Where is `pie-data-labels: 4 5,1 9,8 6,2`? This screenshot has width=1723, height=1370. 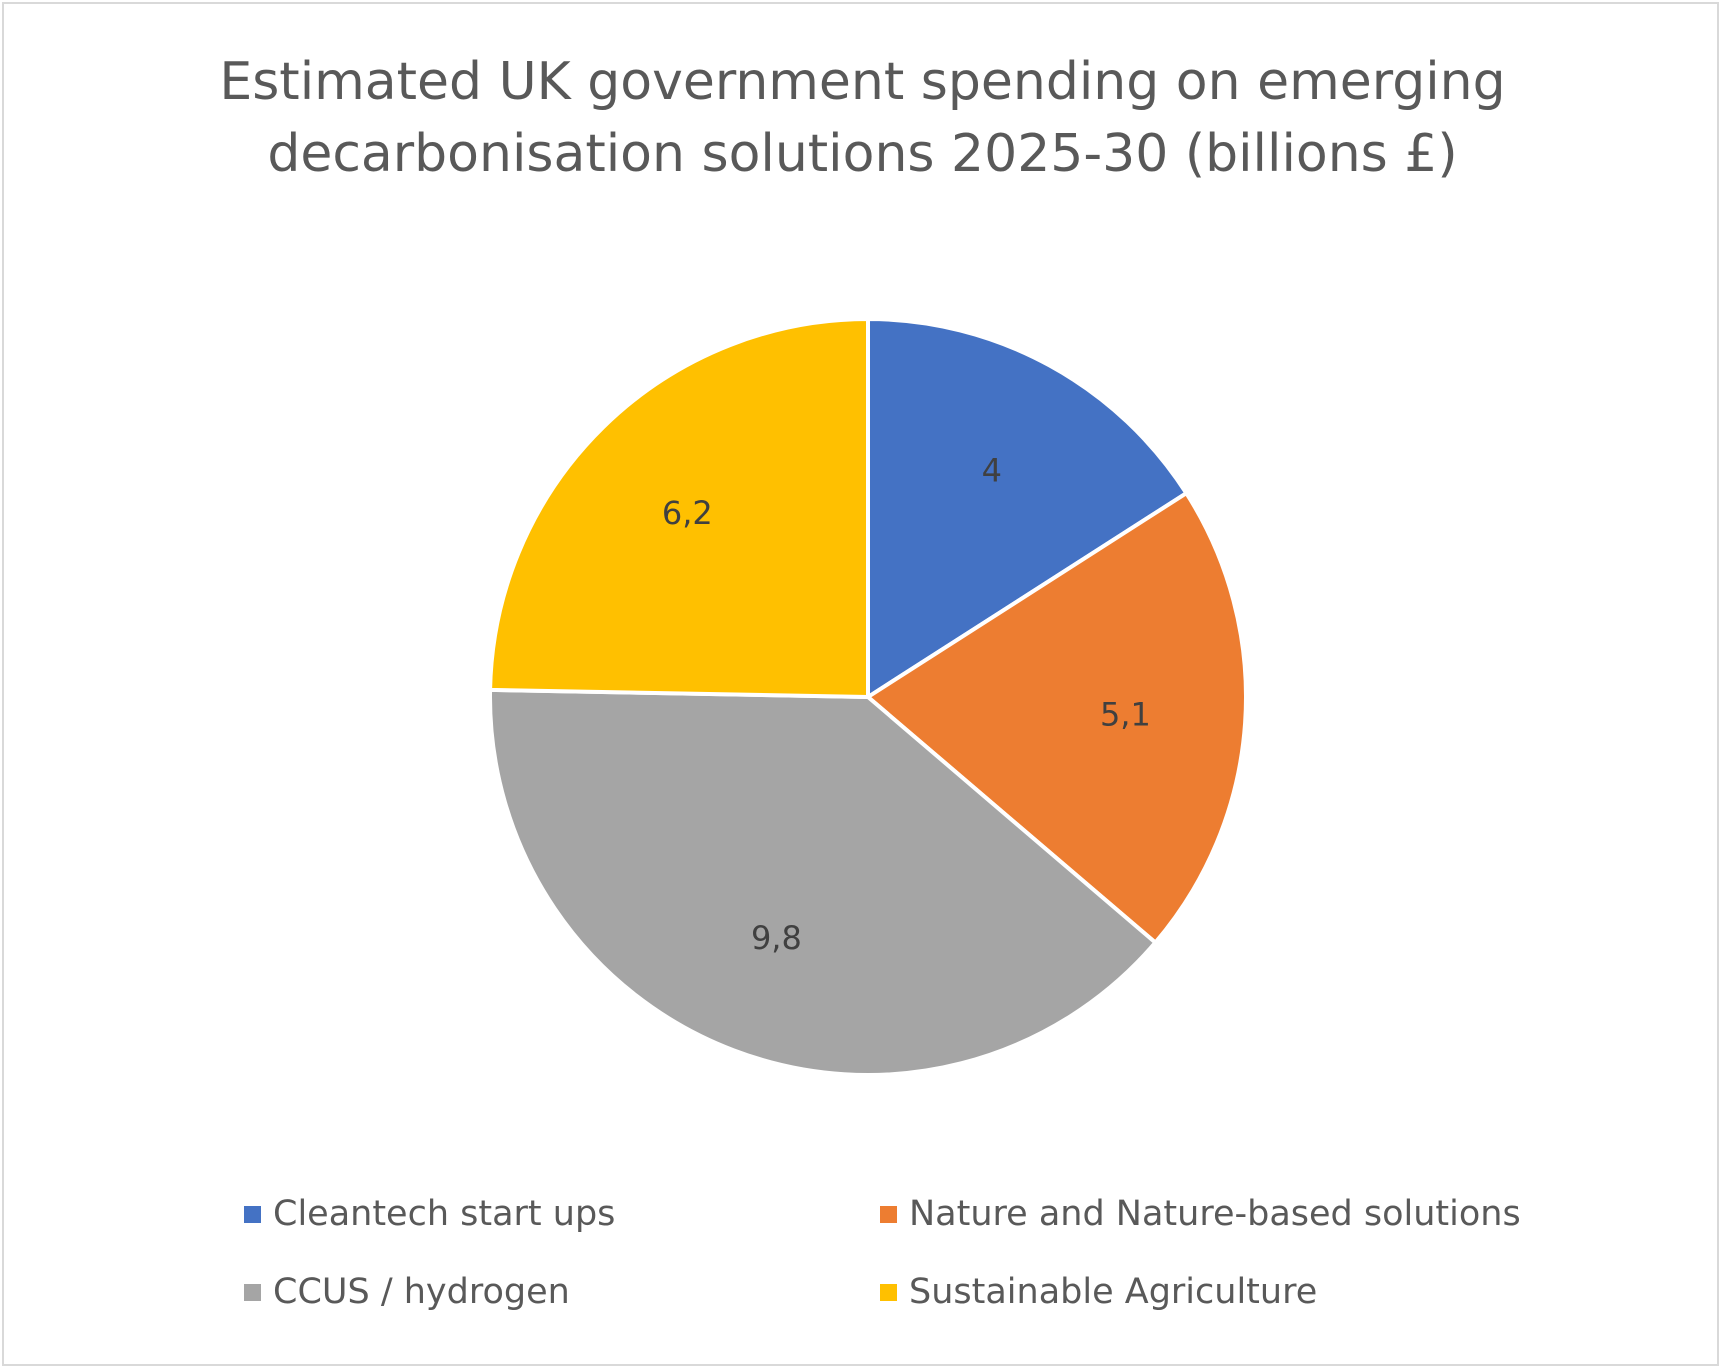
pie-data-labels: 4 5,1 9,8 6,2 is located at coordinates (906, 705).